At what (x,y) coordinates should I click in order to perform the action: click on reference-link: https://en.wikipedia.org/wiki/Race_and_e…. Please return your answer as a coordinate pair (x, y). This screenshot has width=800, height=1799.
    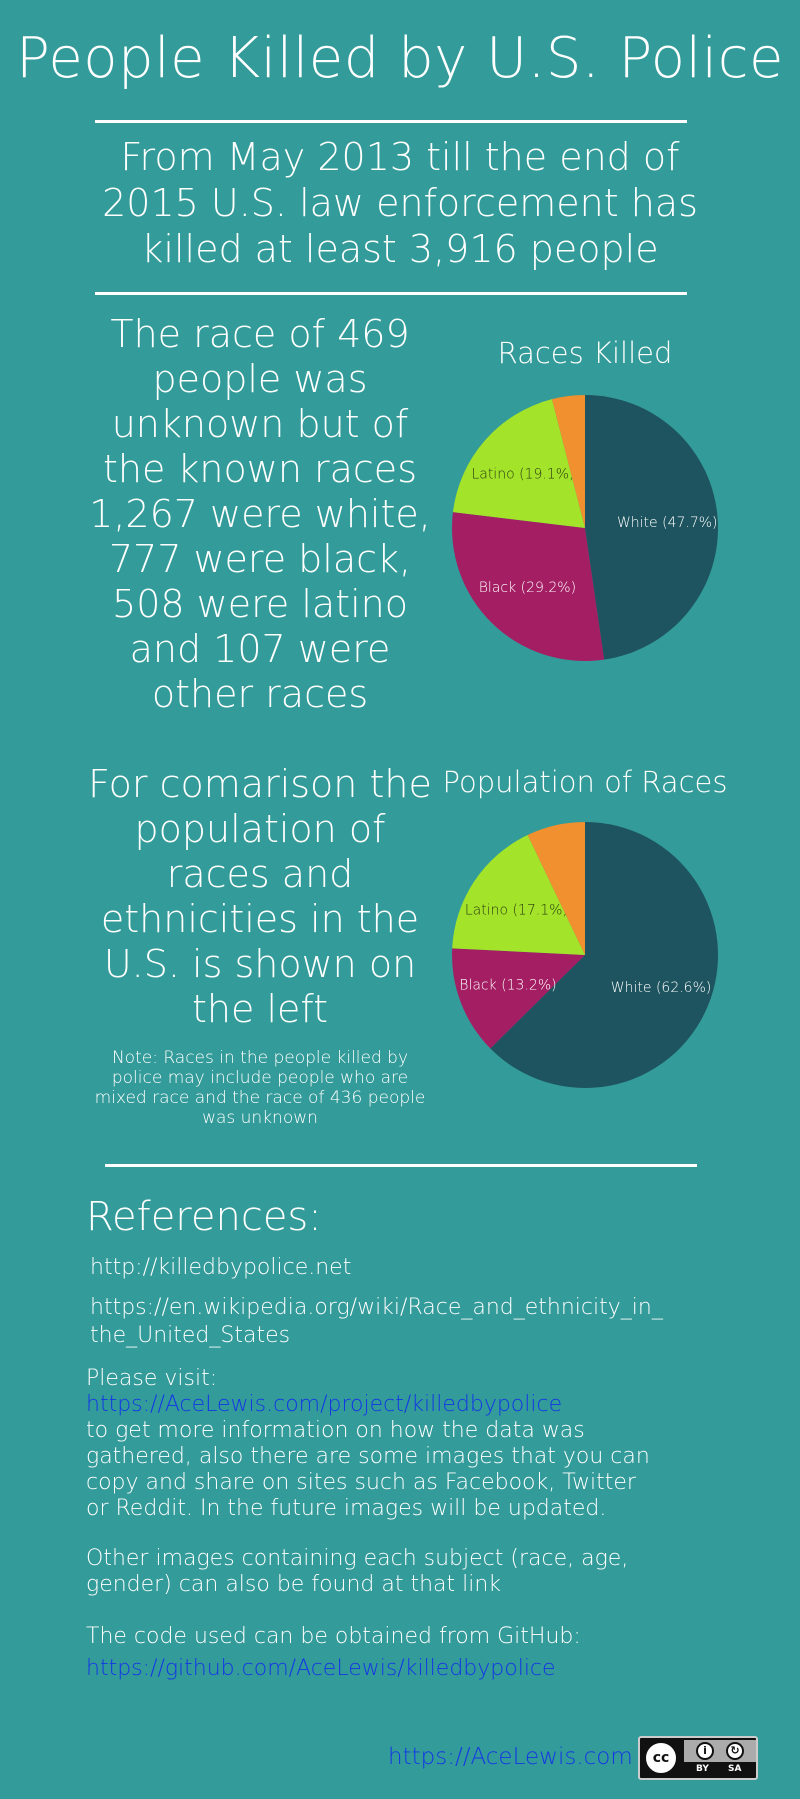
    Looking at the image, I should click on (400, 1322).